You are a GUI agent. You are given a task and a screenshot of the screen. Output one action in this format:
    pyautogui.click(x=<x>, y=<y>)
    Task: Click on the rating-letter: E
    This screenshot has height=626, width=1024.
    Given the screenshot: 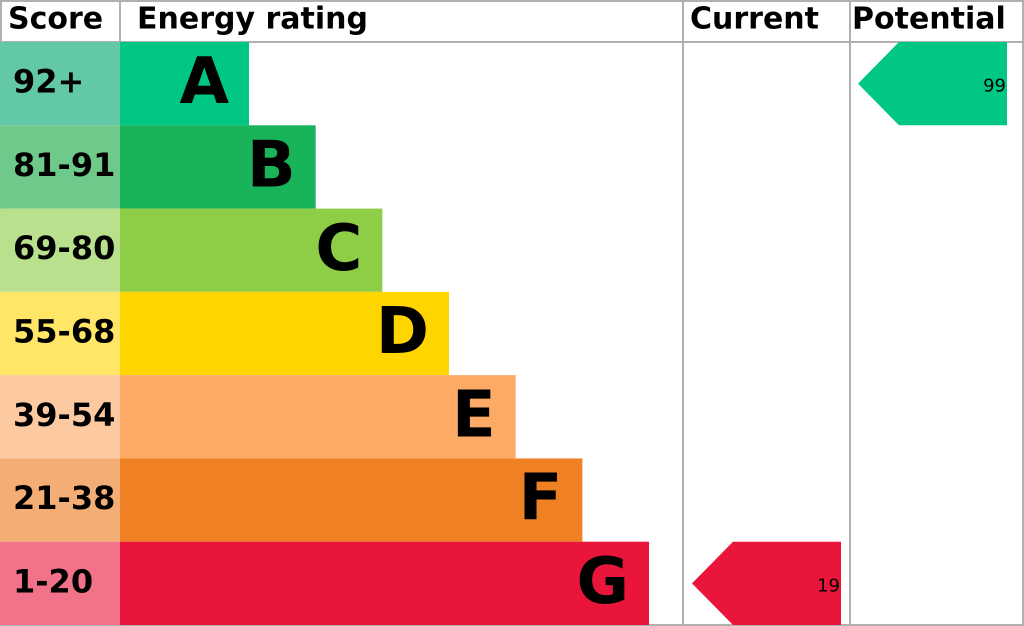 What is the action you would take?
    pyautogui.click(x=474, y=415)
    